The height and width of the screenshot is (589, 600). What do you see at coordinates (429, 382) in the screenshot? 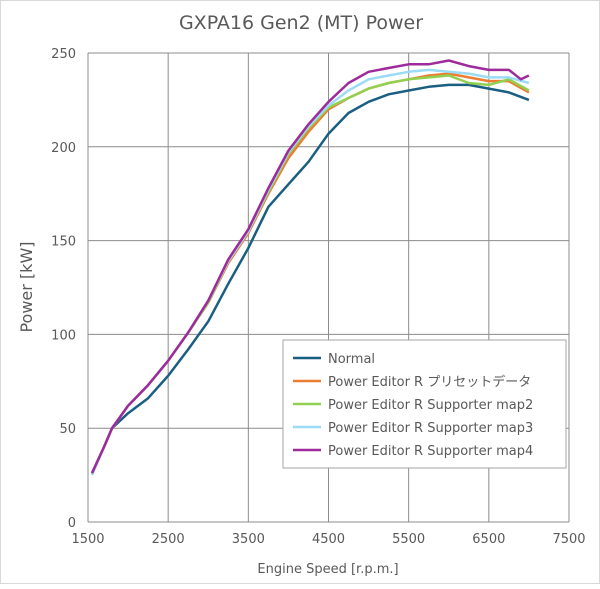
I see `legend-label: Power Editor R プリセットデータ` at bounding box center [429, 382].